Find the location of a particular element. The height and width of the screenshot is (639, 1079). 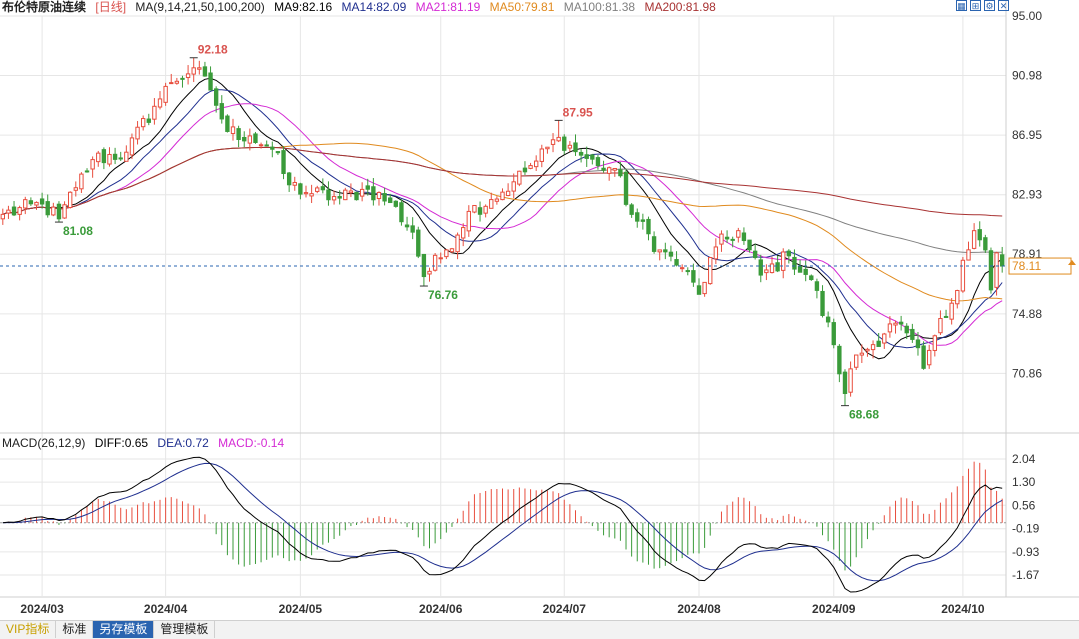

x-tick-label: 2024/10 is located at coordinates (963, 609).